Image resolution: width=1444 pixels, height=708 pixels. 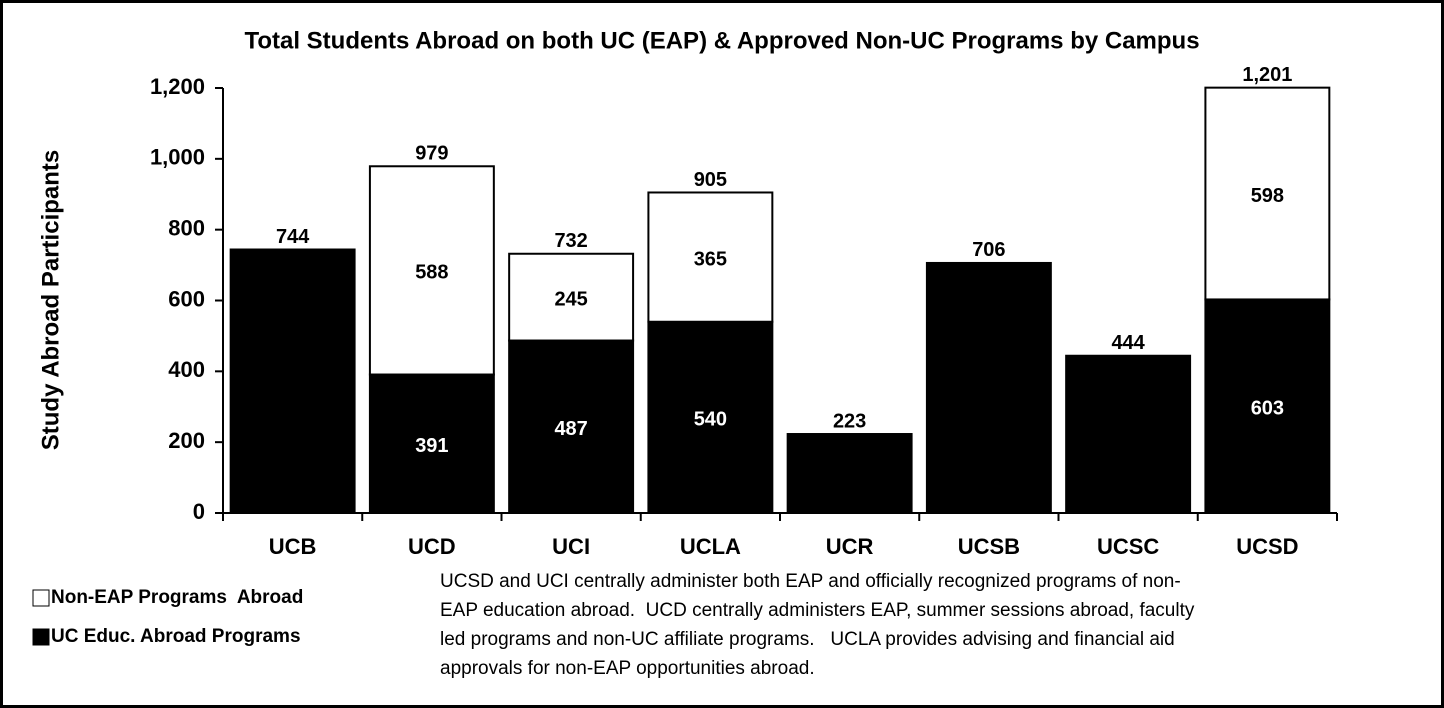 I want to click on y-tick-label: 400, so click(x=186, y=369).